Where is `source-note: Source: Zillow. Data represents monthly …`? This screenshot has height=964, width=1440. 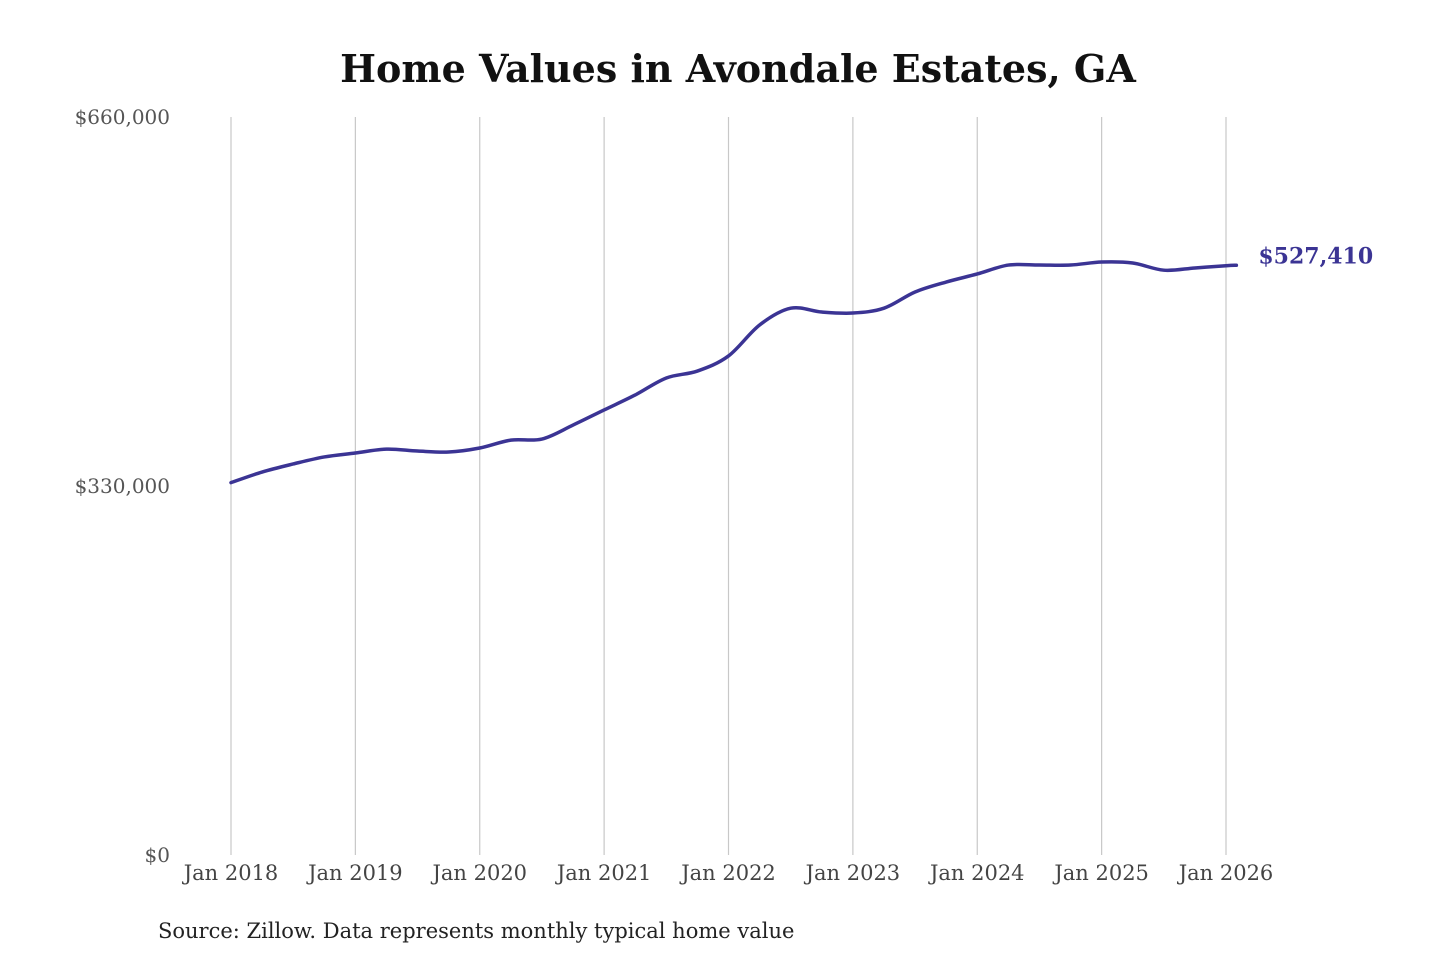 source-note: Source: Zillow. Data represents monthly … is located at coordinates (476, 931).